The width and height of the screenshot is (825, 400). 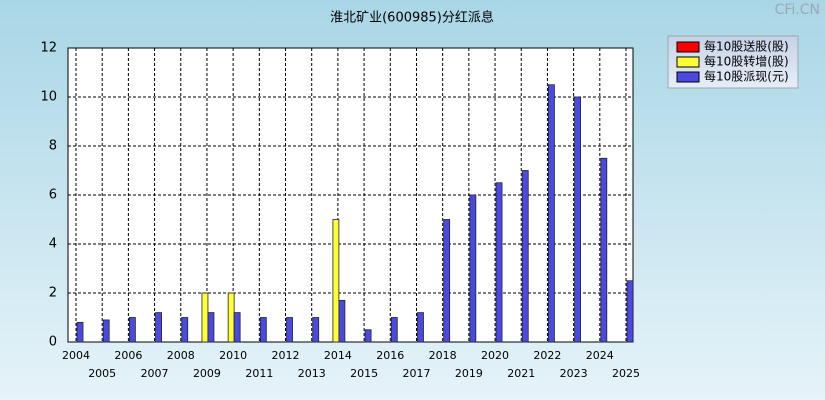 What do you see at coordinates (521, 373) in the screenshot?
I see `x-tick-label: 2021` at bounding box center [521, 373].